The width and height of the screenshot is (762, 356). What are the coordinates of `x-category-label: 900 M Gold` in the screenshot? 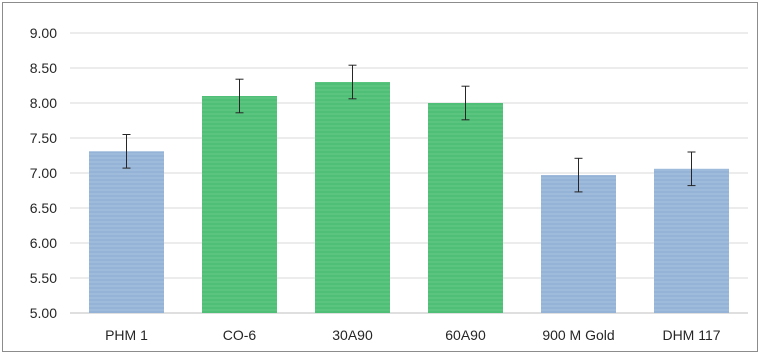 It's located at (578, 335).